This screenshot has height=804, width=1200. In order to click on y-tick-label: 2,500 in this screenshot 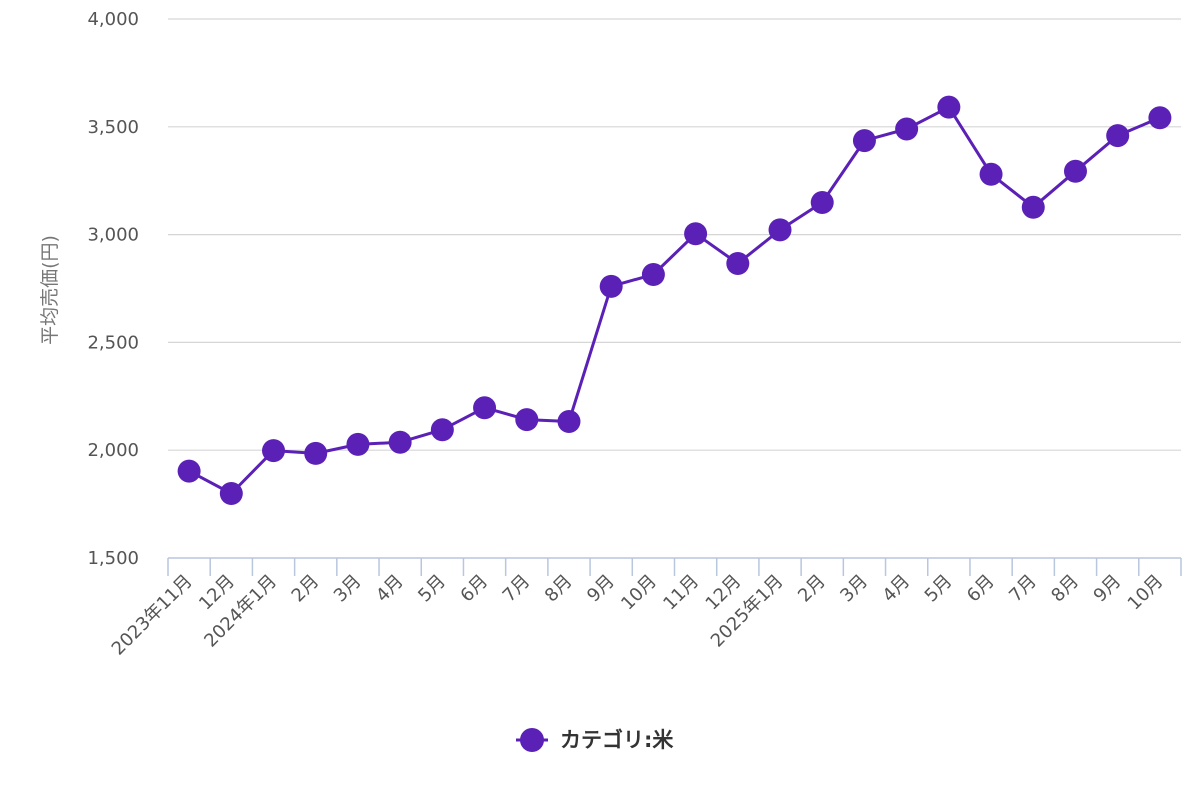, I will do `click(113, 342)`.